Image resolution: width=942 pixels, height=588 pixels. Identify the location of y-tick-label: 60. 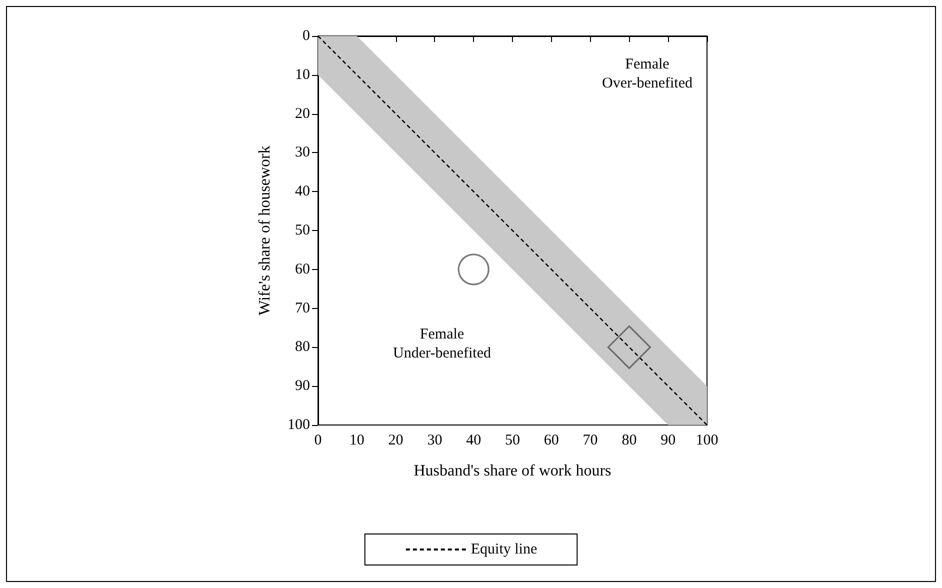
(302, 269).